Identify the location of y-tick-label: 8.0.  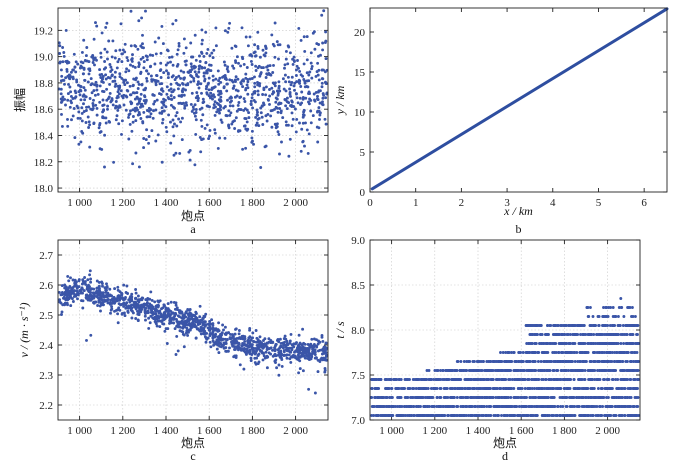
(358, 331).